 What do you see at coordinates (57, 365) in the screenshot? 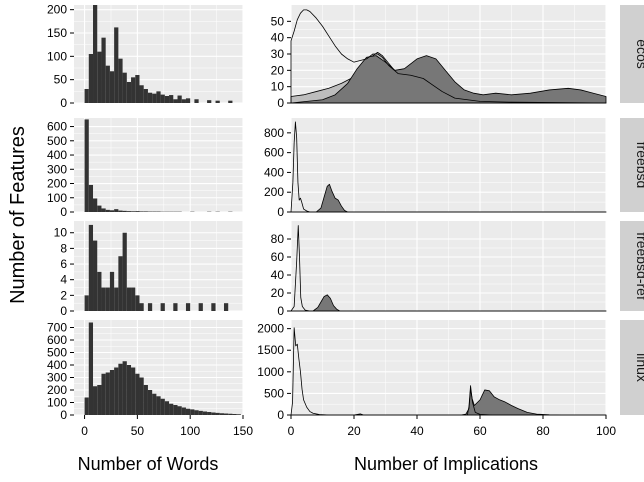
I see `histogram-panel-linux-y-tick-label: 400` at bounding box center [57, 365].